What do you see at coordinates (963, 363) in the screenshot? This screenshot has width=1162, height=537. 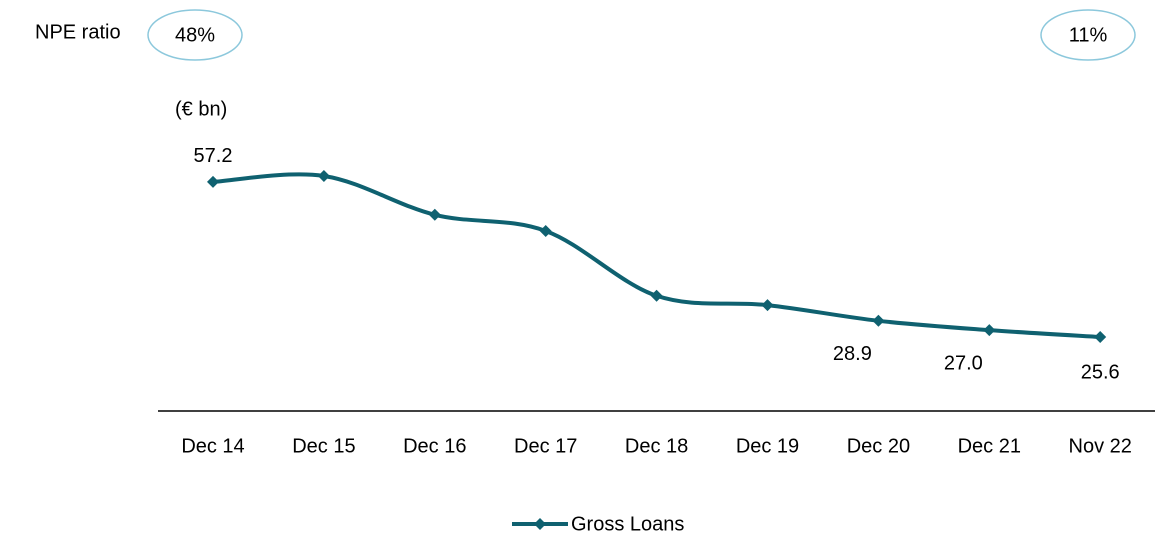 I see `data-label: 27.0` at bounding box center [963, 363].